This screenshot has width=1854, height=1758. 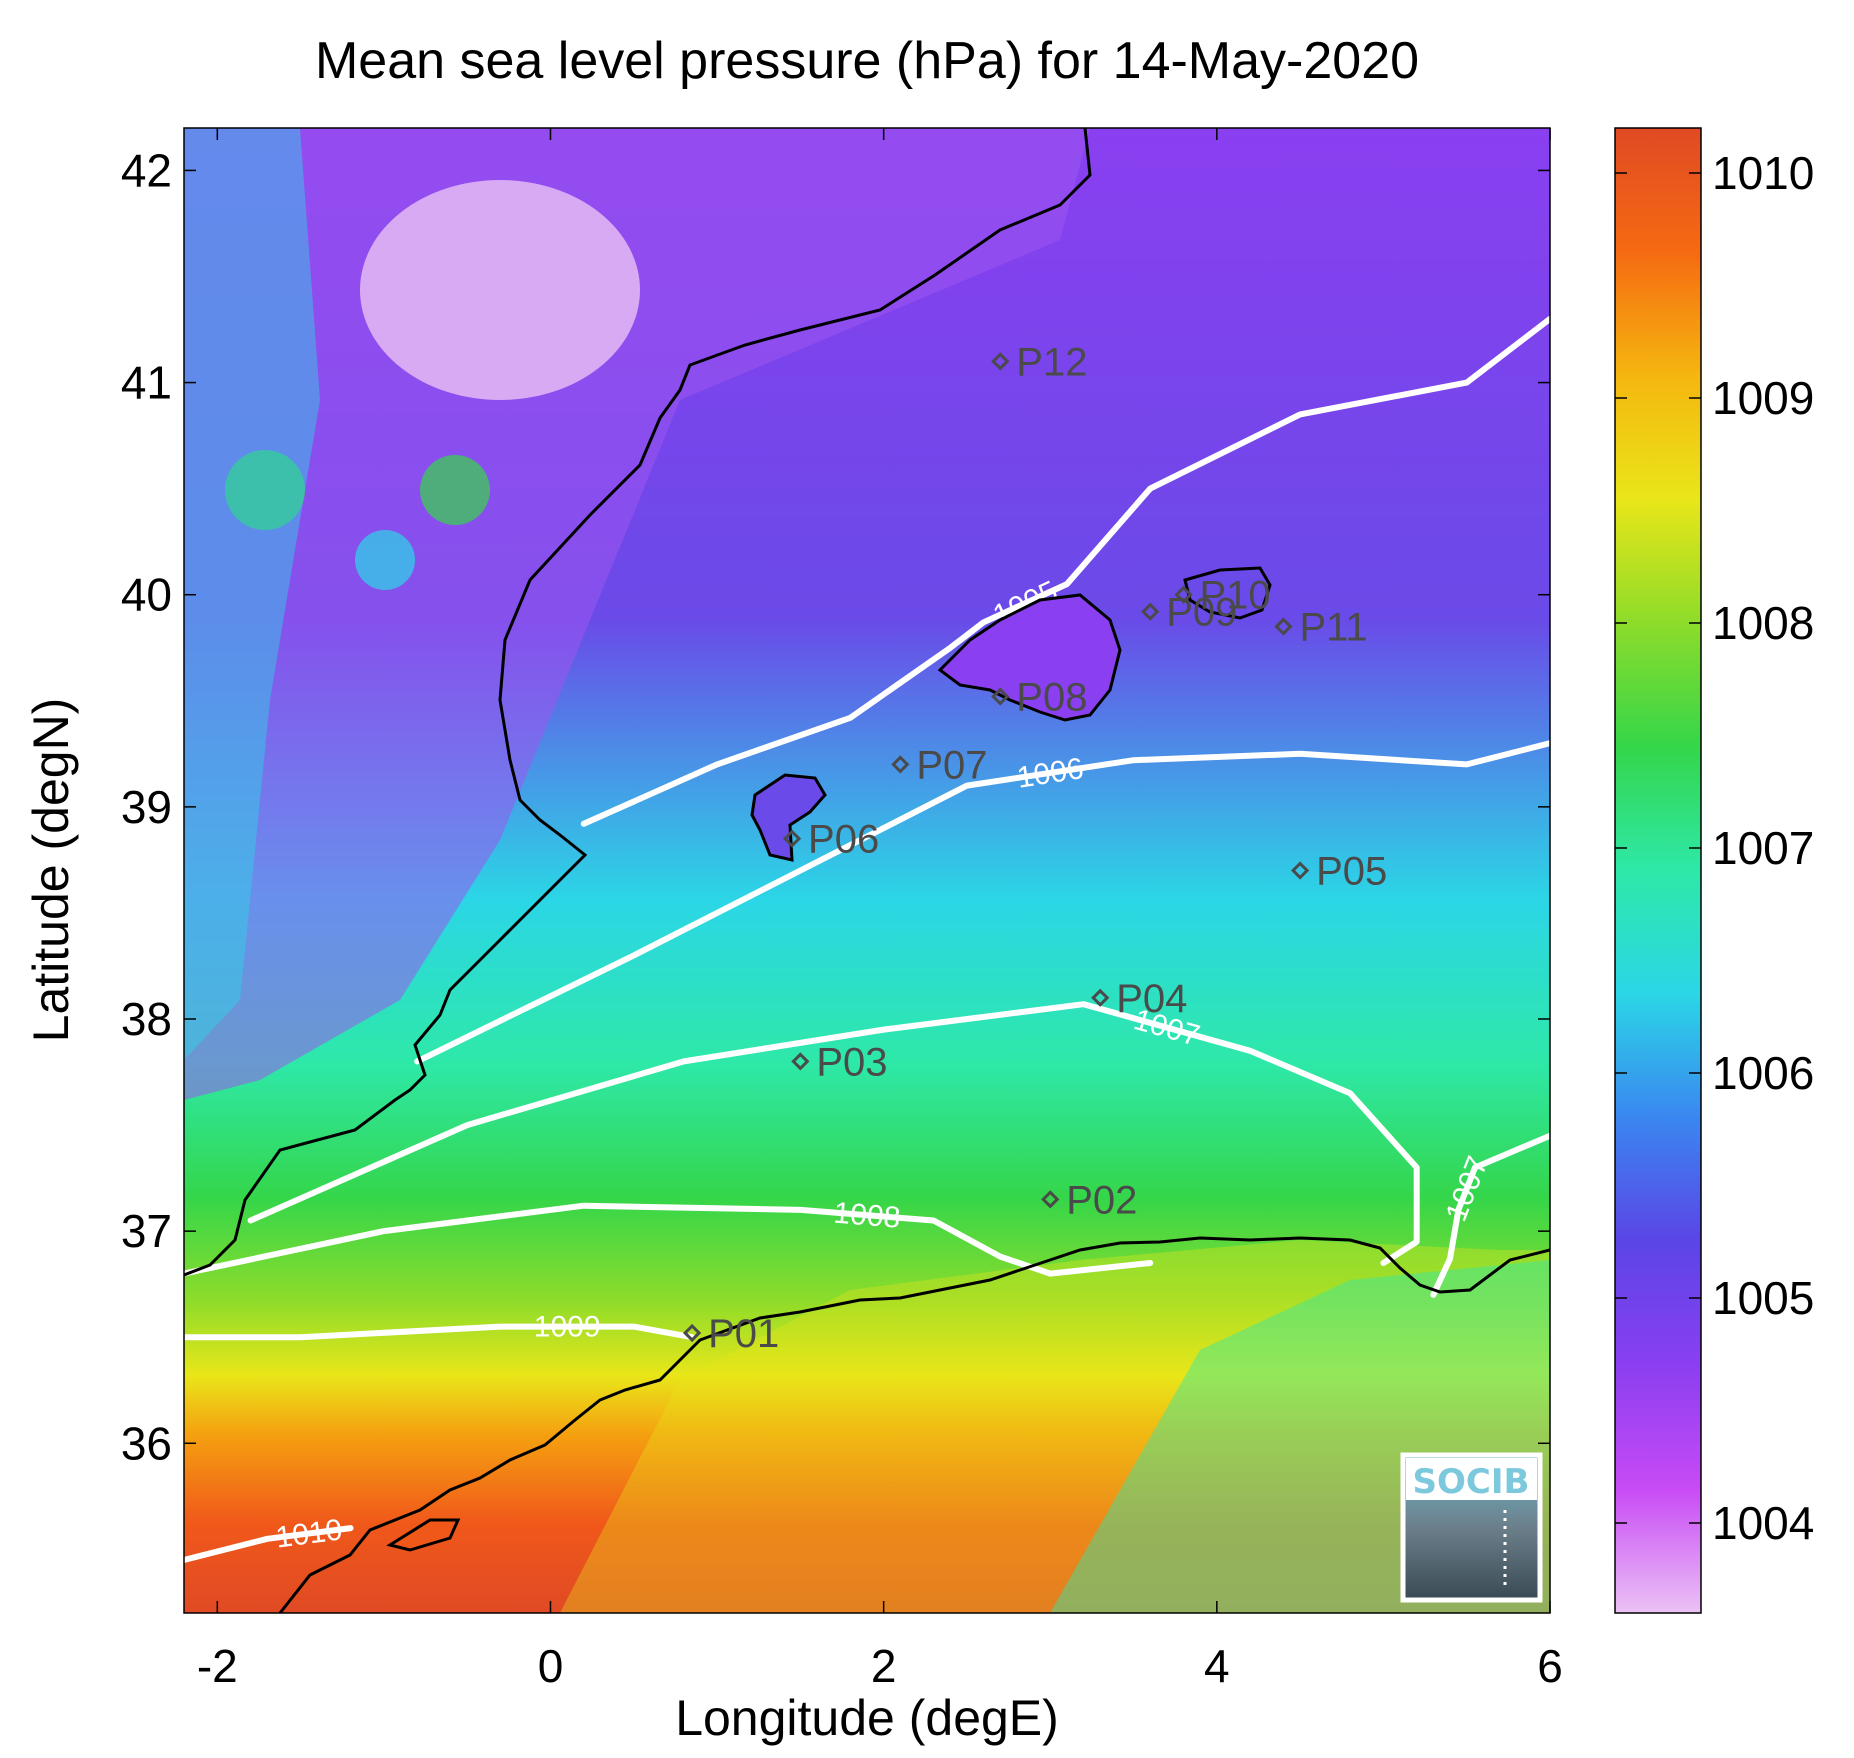 What do you see at coordinates (1055, 1426) in the screenshot?
I see `africa-land-shading` at bounding box center [1055, 1426].